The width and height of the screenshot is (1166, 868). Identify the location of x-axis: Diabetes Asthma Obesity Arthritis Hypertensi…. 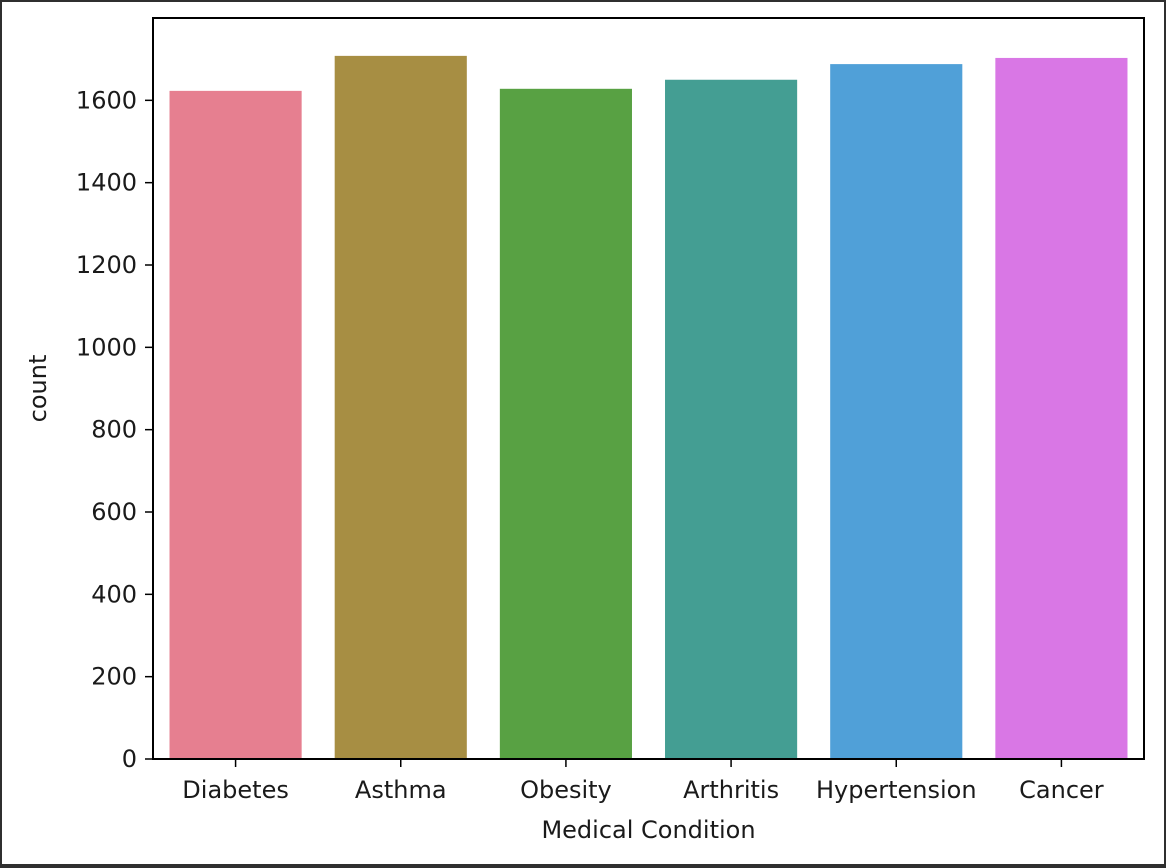
(643, 781).